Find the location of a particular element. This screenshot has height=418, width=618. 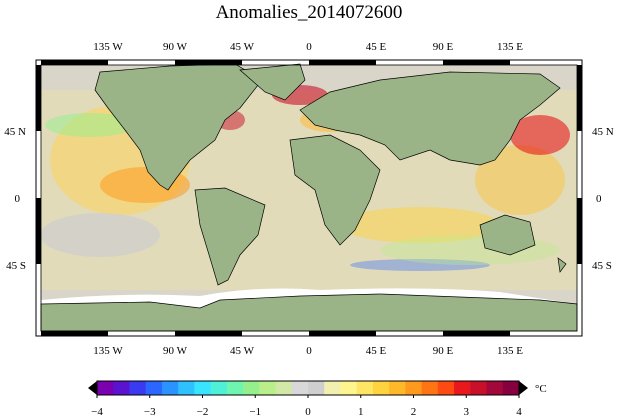

lon-labels-top: 135 W 90 W 45 W 0 45 E 90 E 135 E is located at coordinates (308, 47).